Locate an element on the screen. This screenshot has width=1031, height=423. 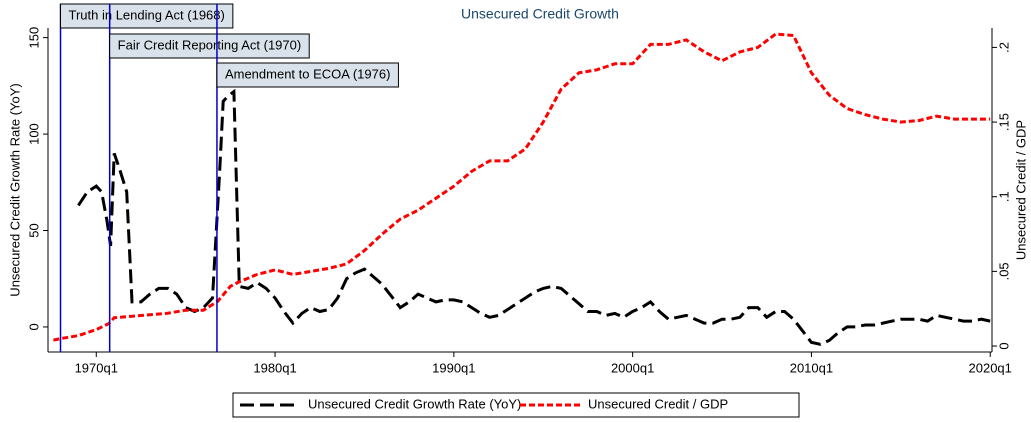
x-tick-label: 1970q1 is located at coordinates (96, 367).